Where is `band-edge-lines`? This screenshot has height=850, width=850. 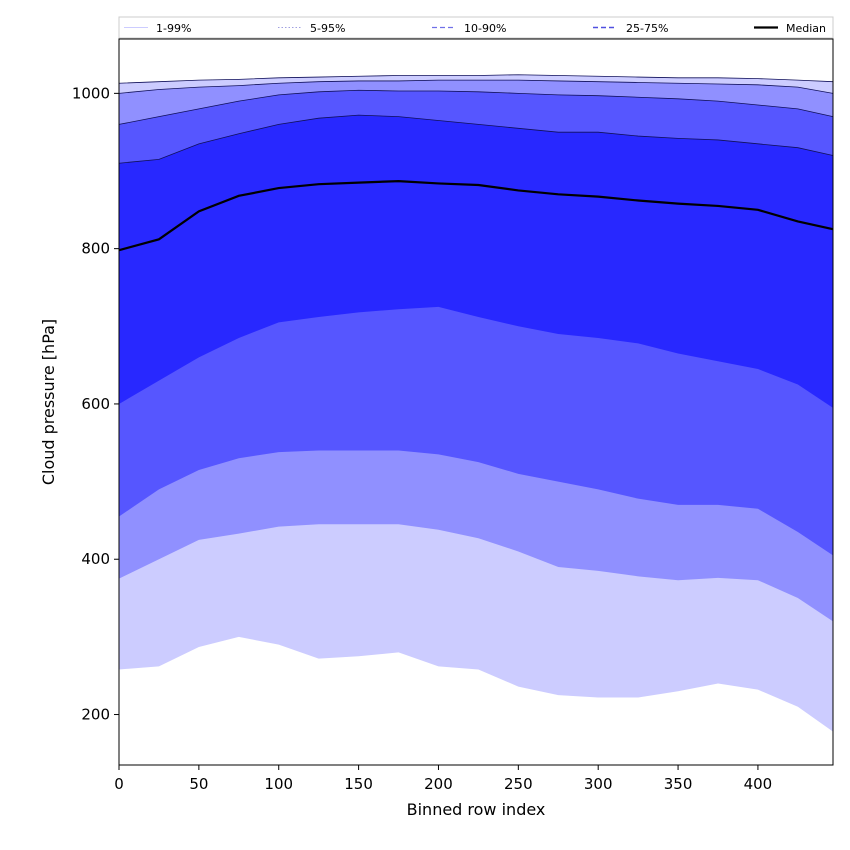 band-edge-lines is located at coordinates (476, 119).